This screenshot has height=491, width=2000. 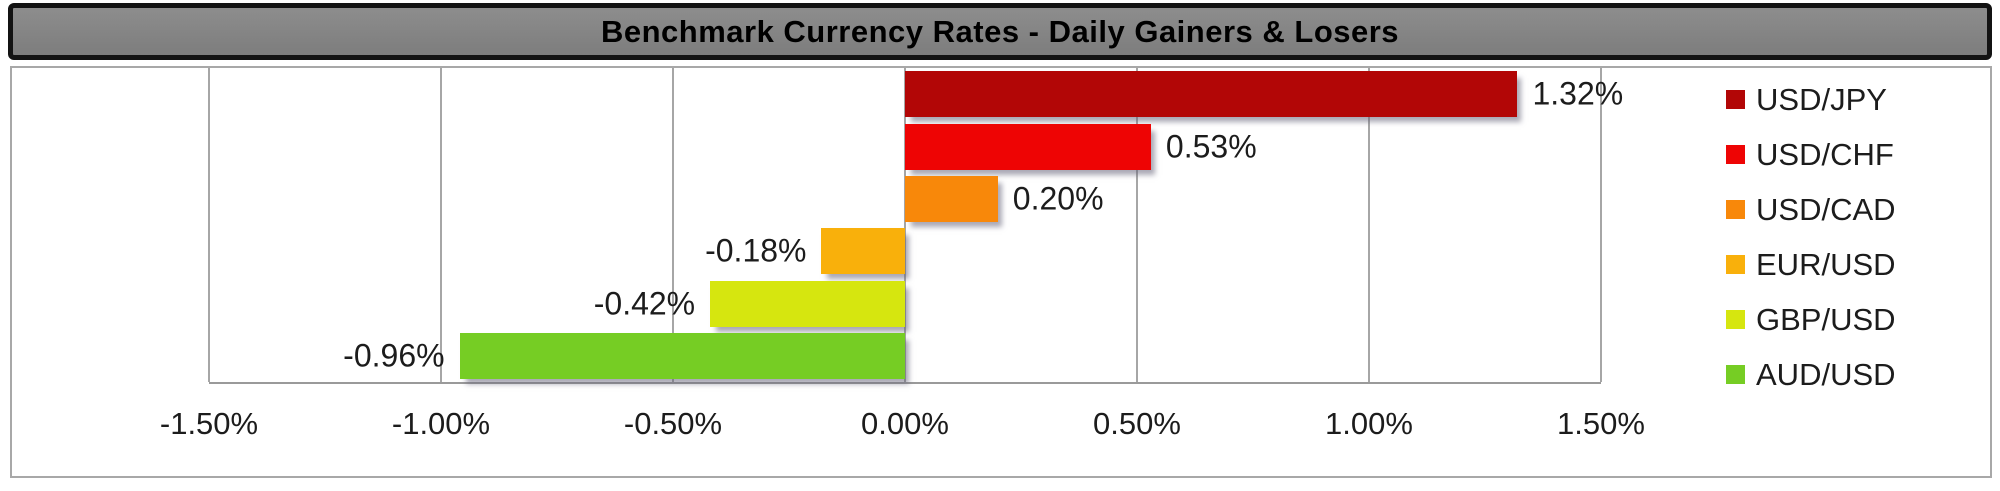 What do you see at coordinates (1058, 198) in the screenshot?
I see `data-label-usd-cad: 0.20%` at bounding box center [1058, 198].